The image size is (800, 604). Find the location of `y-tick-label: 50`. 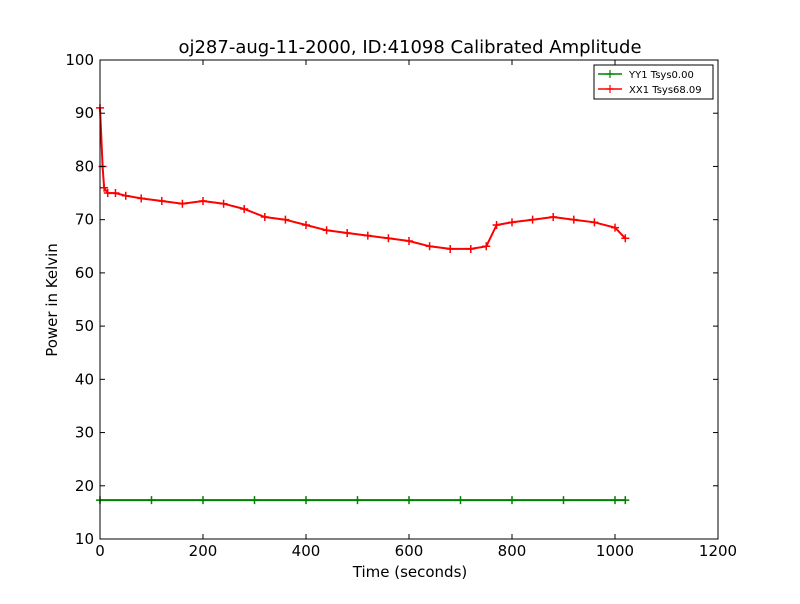

y-tick-label: 50 is located at coordinates (84, 326).